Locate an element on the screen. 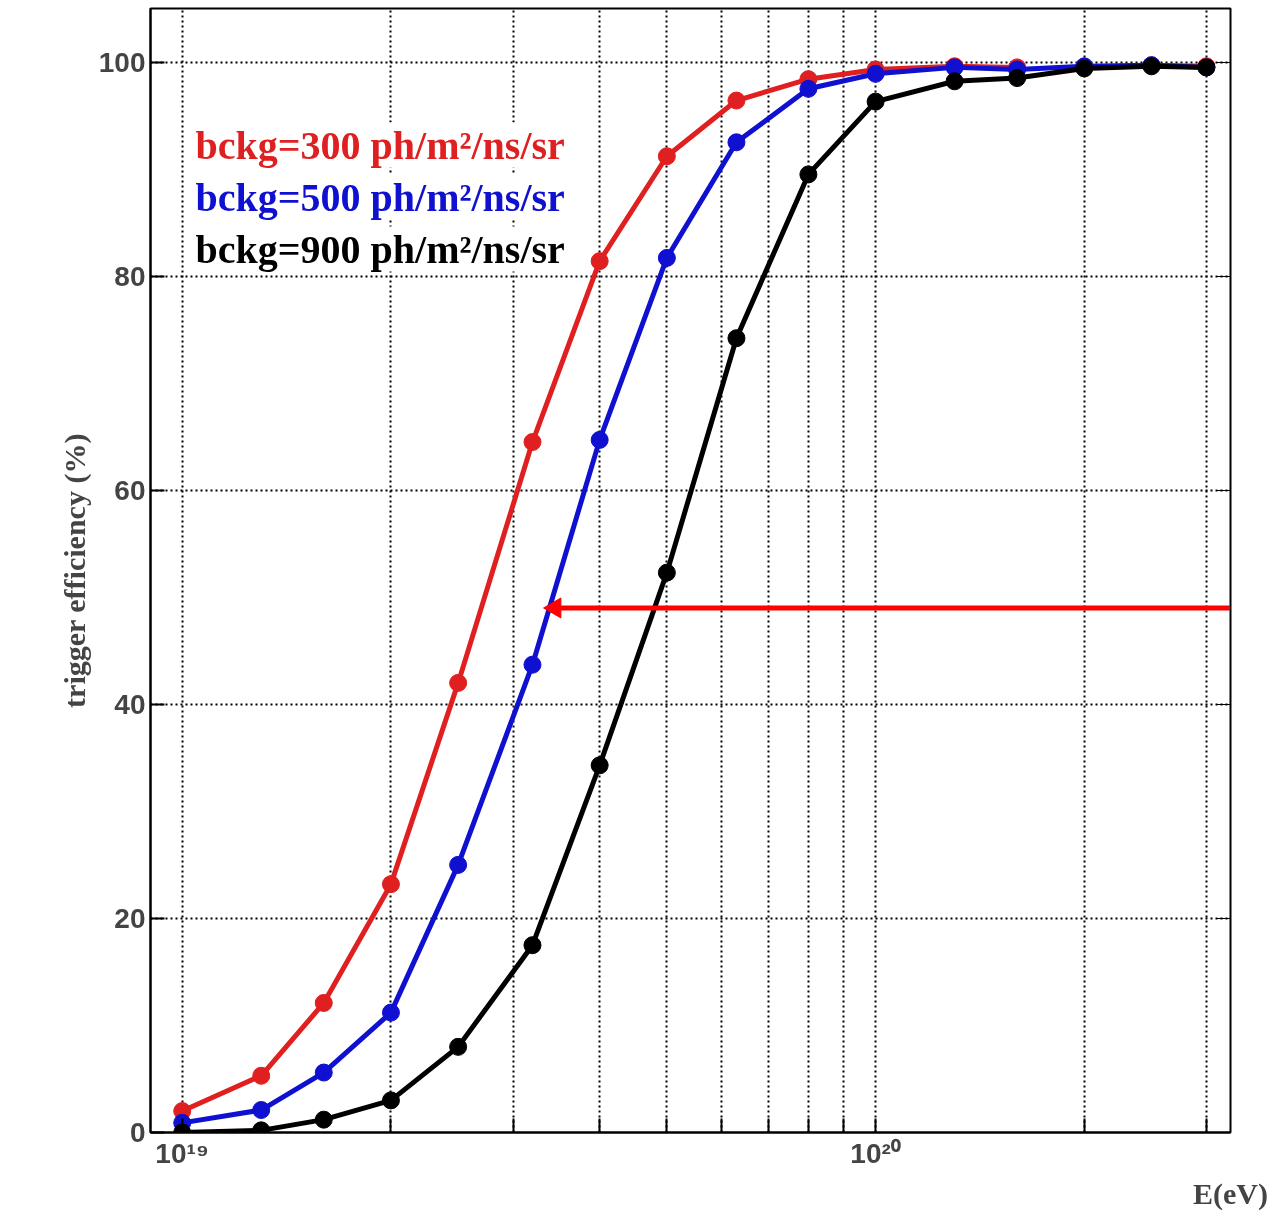 Image resolution: width=1277 pixels, height=1222 pixels. y-tick-label: 80 is located at coordinates (130, 276).